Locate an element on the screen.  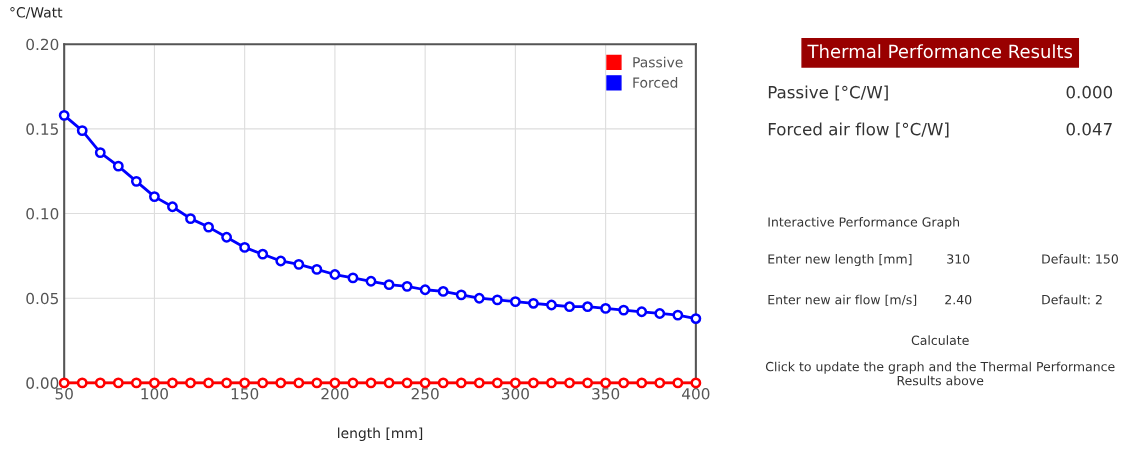
text: Default: 150 is located at coordinates (1080, 259).